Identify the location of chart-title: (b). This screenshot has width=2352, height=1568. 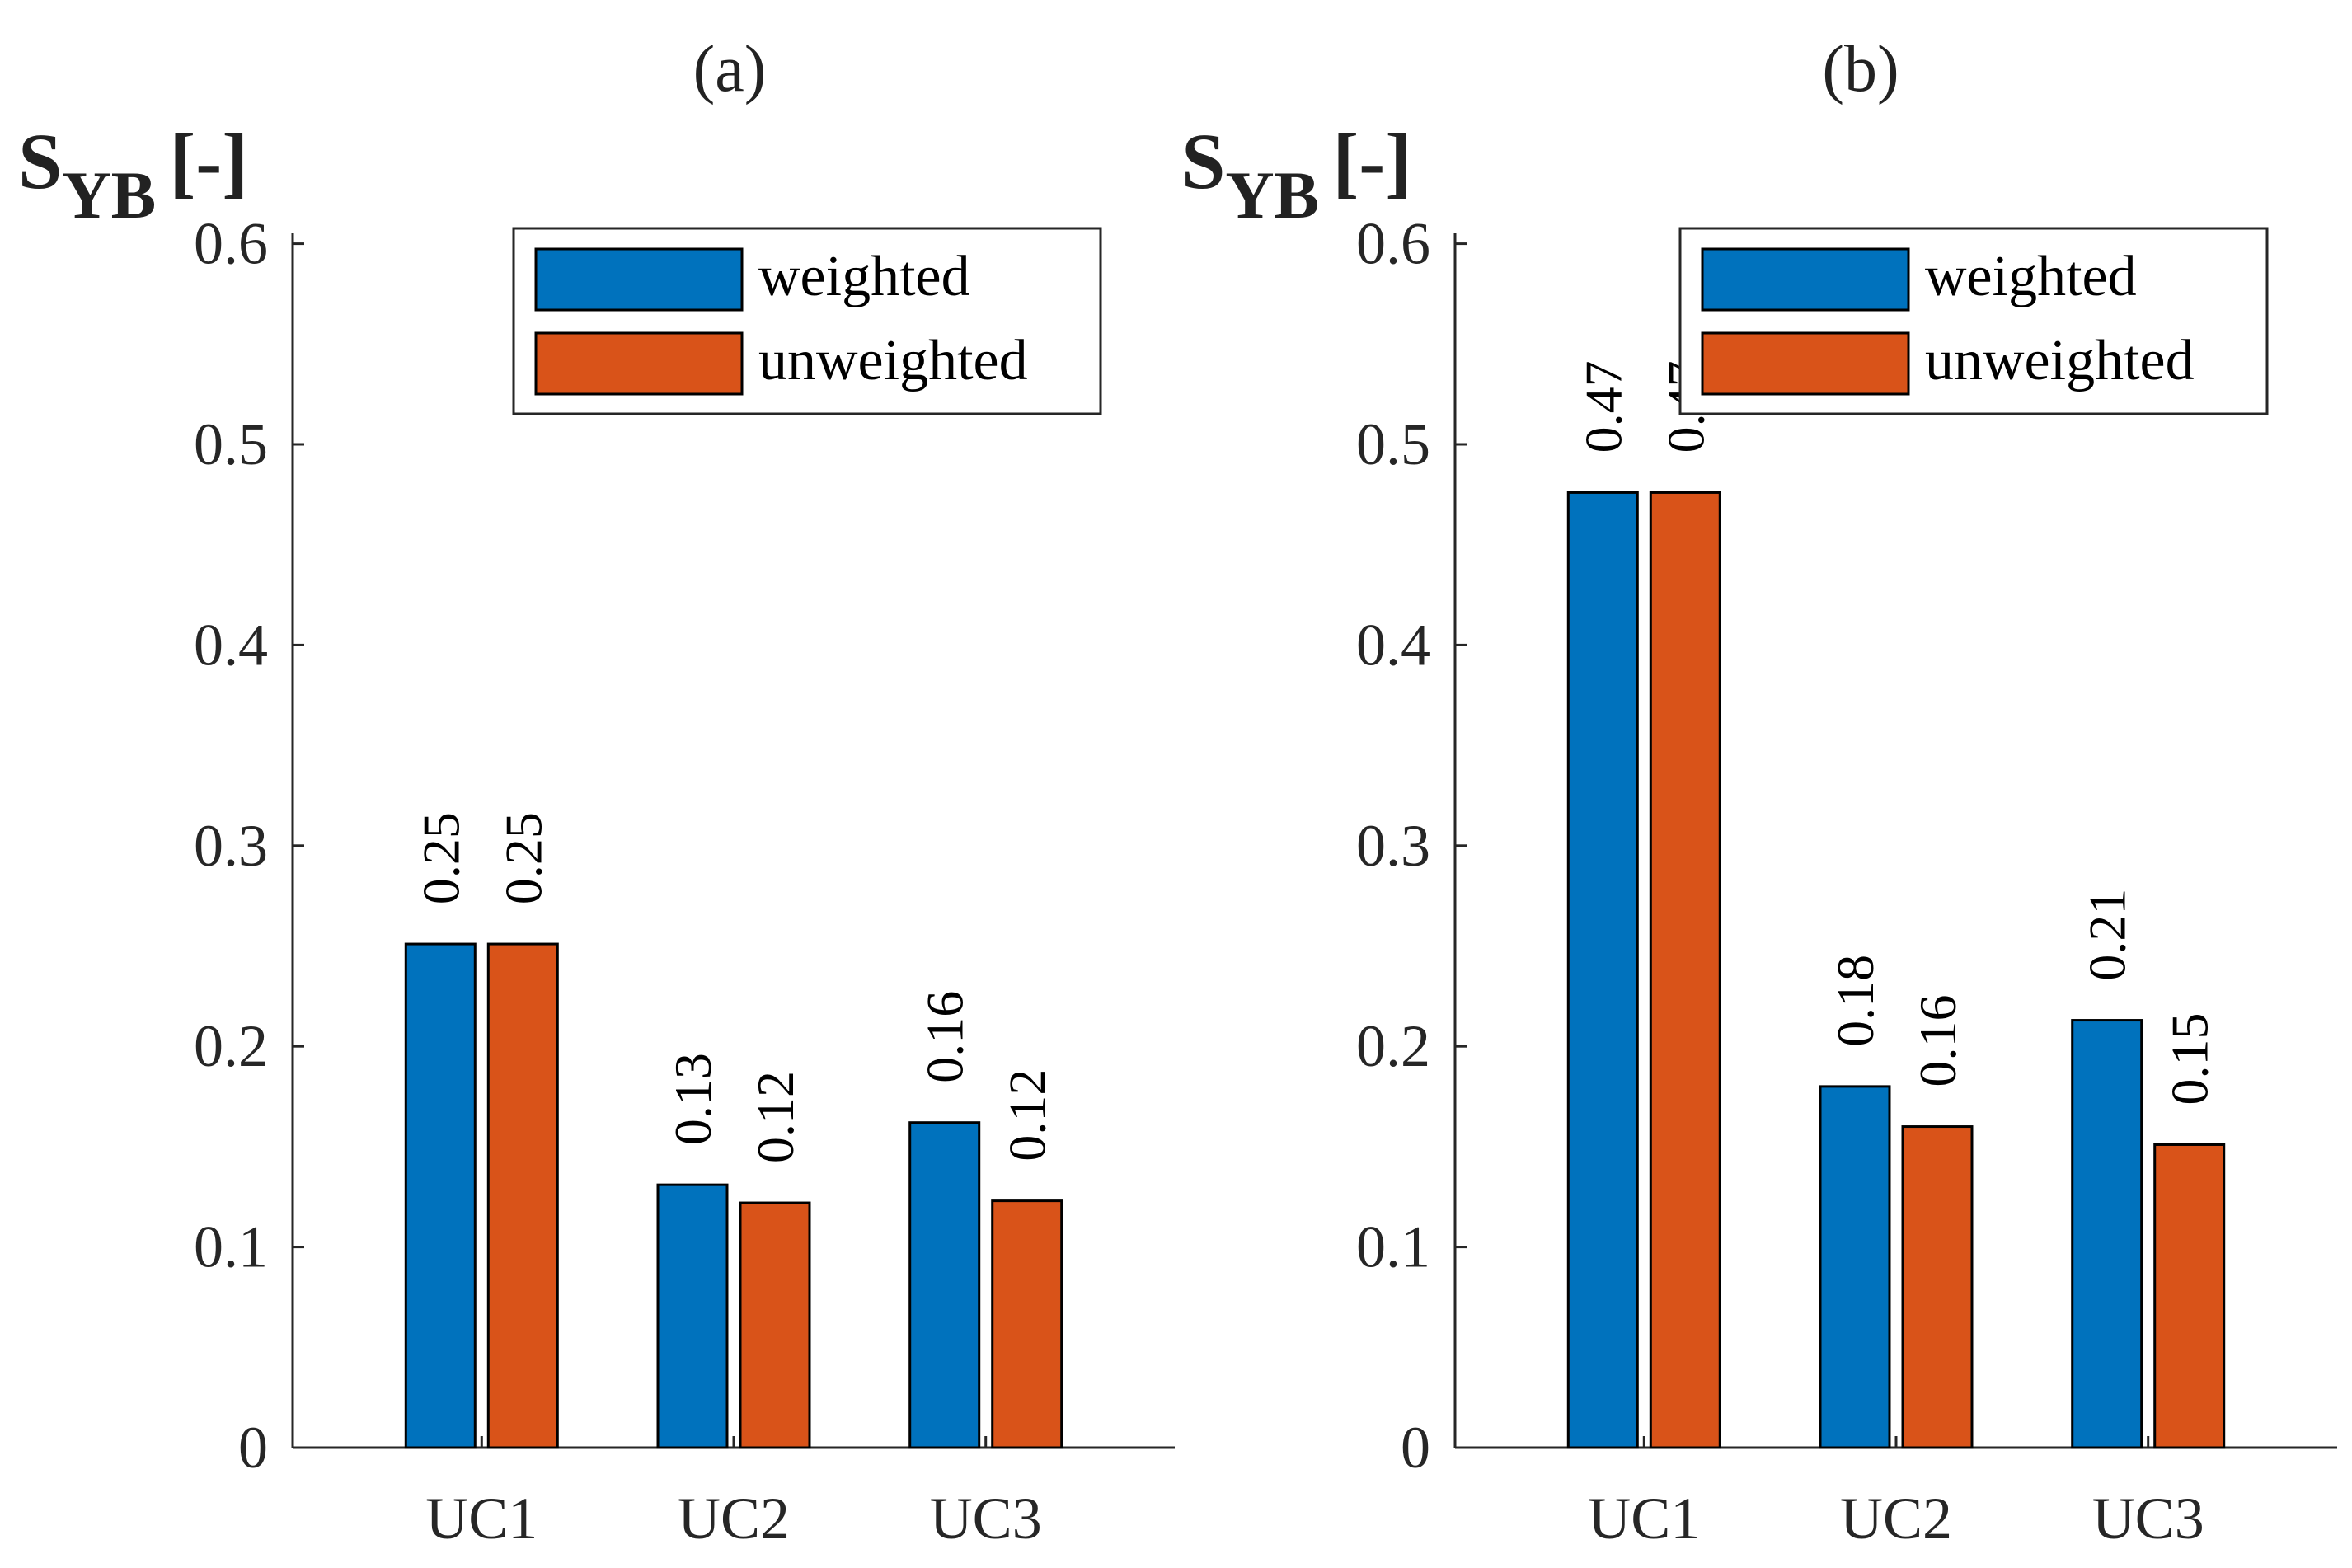
(1860, 69).